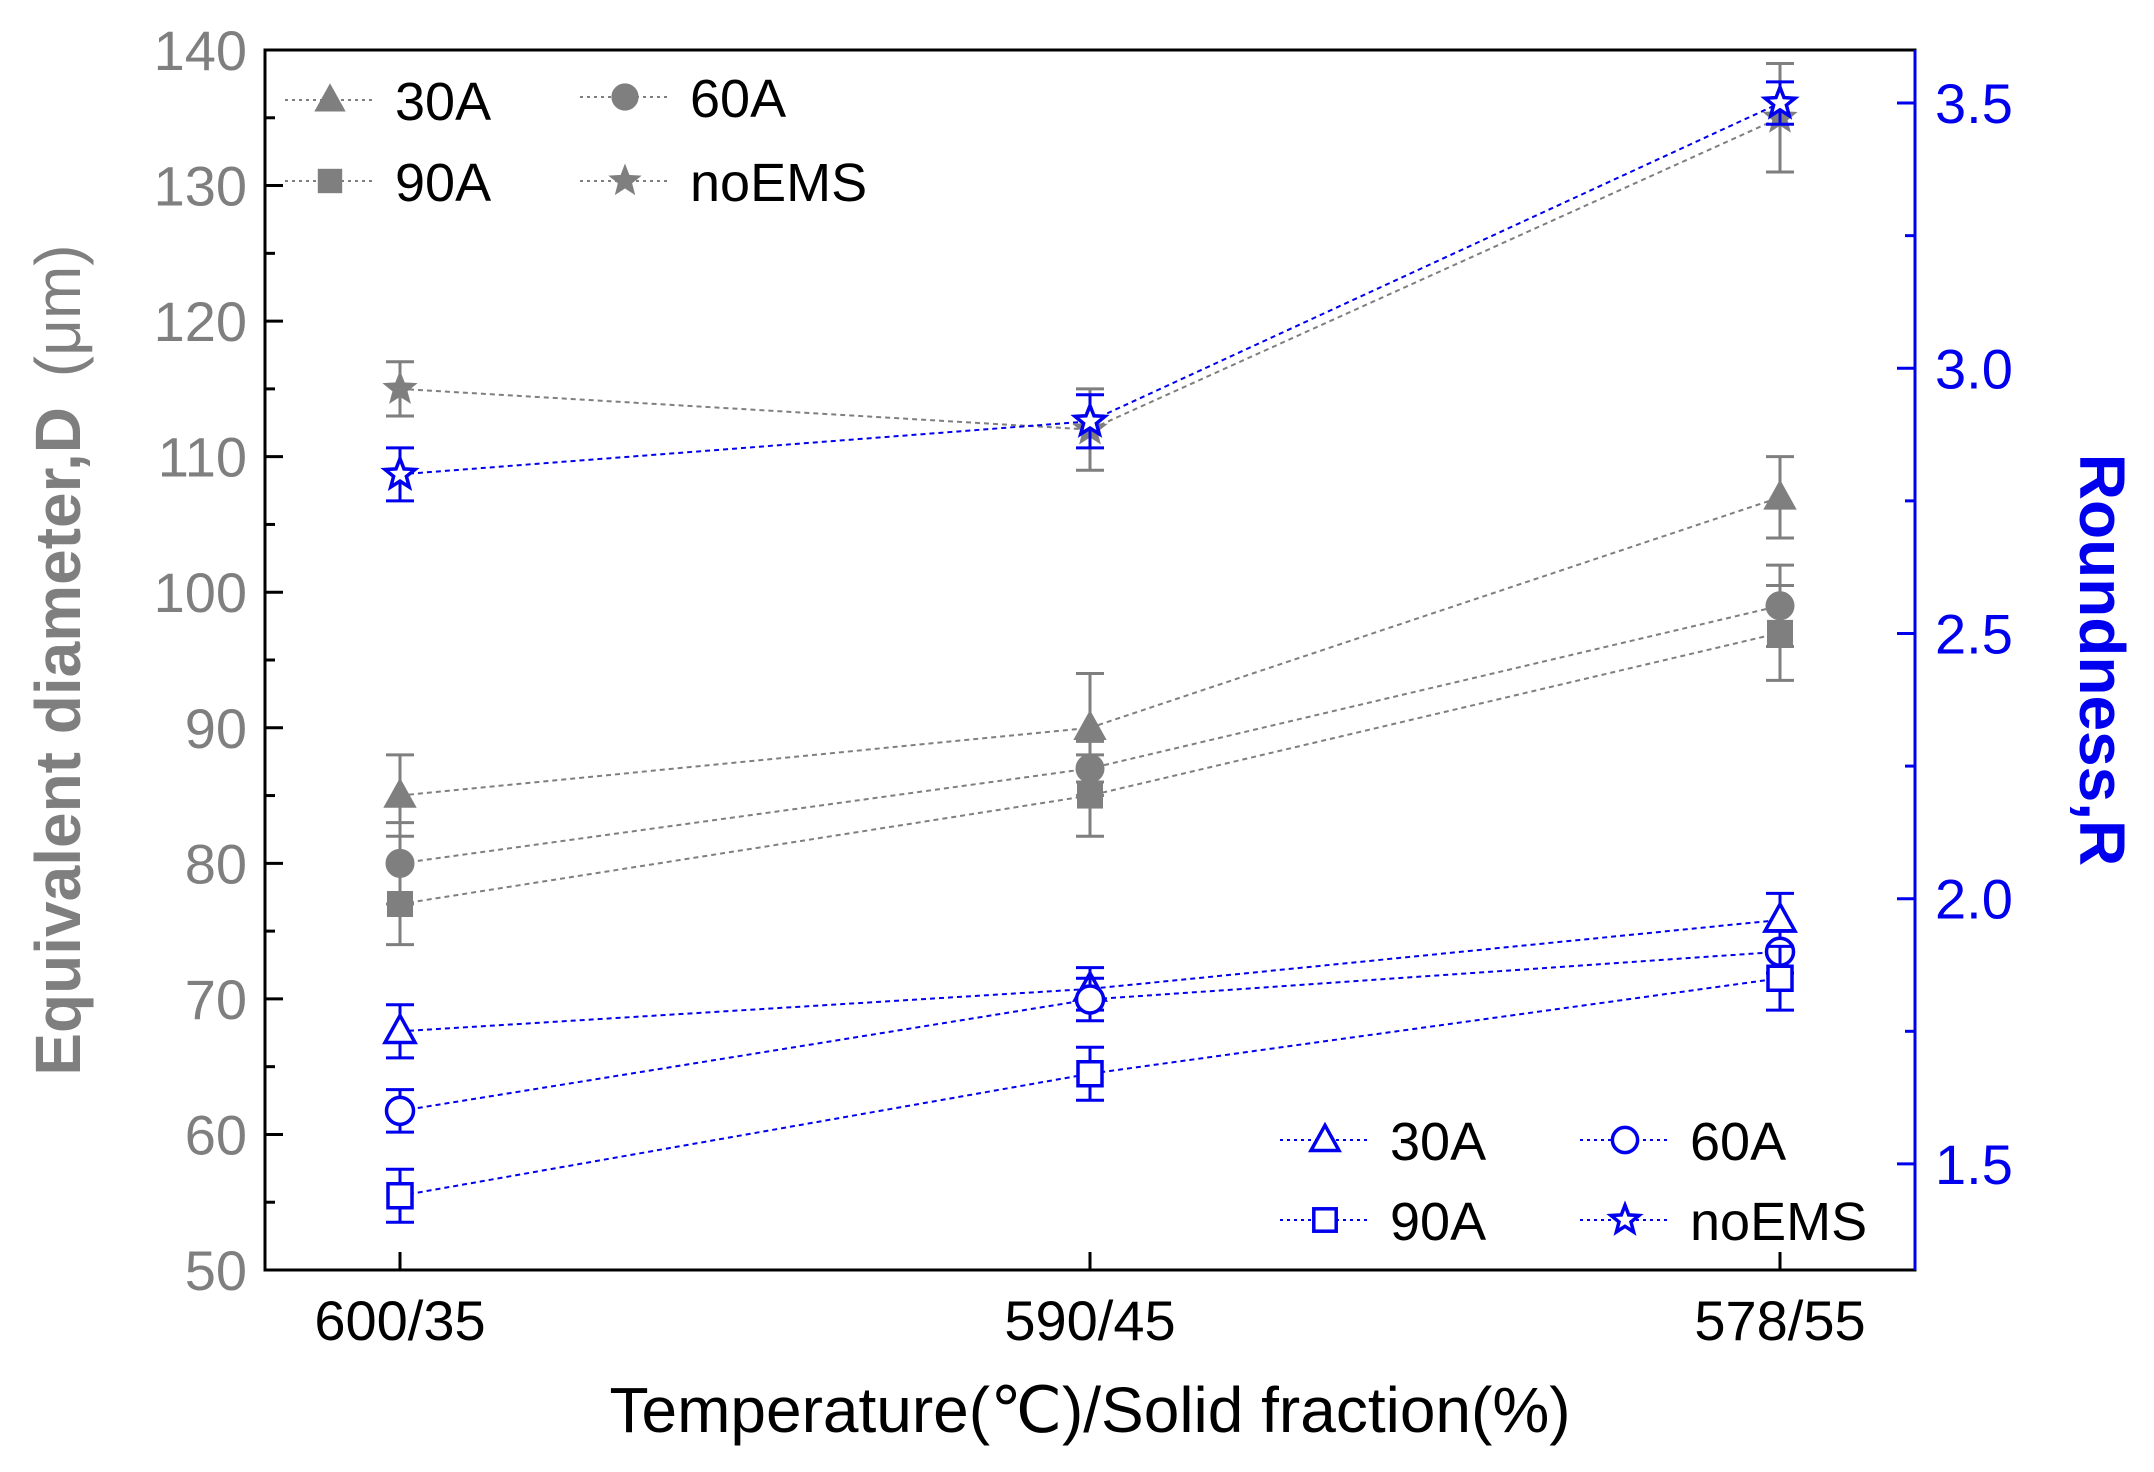 This screenshot has width=2154, height=1472. Describe the element at coordinates (216, 1134) in the screenshot. I see `left-tick-label: 60` at that location.